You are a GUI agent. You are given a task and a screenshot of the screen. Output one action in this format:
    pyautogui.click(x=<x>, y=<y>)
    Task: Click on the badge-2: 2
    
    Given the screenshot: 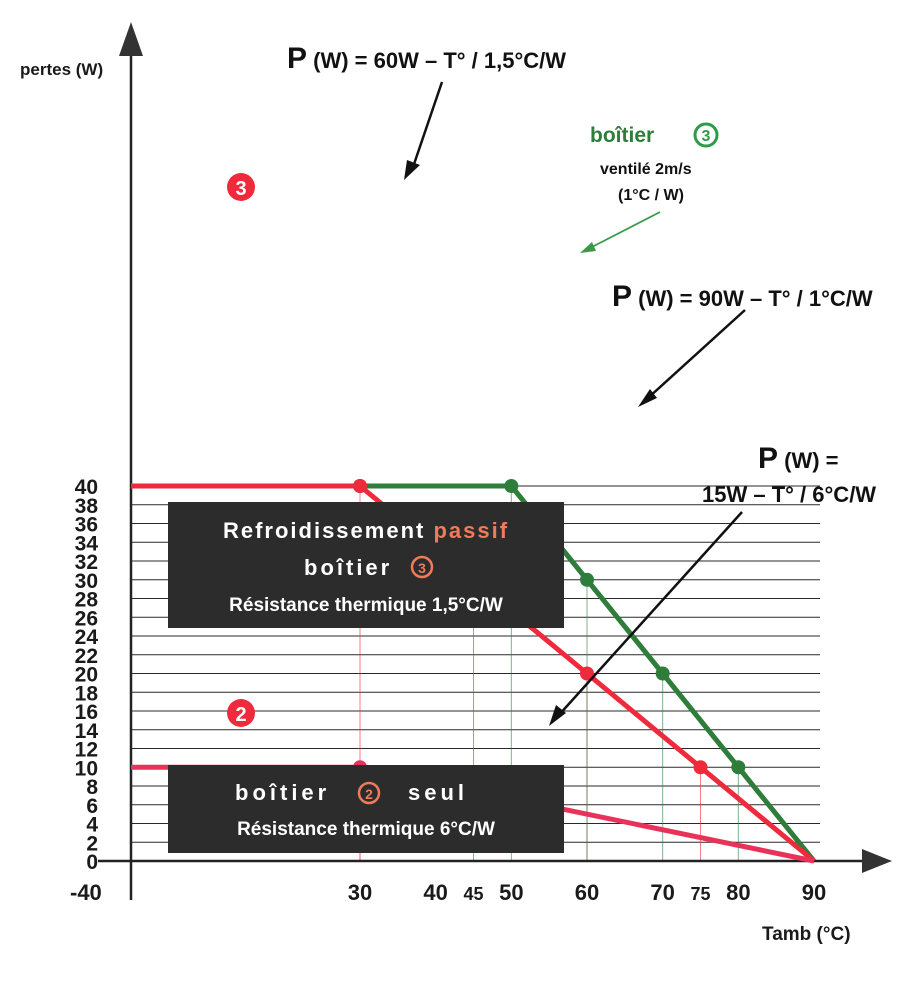 What is the action you would take?
    pyautogui.click(x=241, y=713)
    